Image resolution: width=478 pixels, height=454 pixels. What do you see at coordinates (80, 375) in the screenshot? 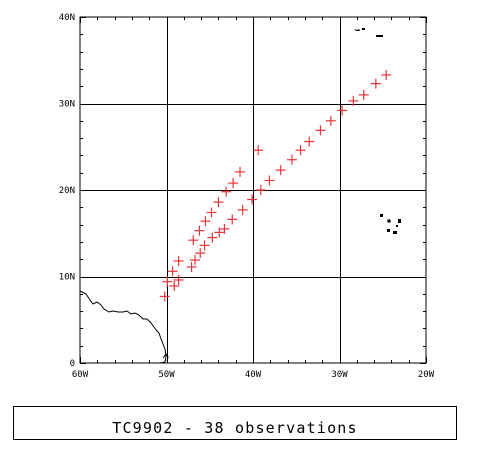
I see `x-tick-label: 60W` at bounding box center [80, 375].